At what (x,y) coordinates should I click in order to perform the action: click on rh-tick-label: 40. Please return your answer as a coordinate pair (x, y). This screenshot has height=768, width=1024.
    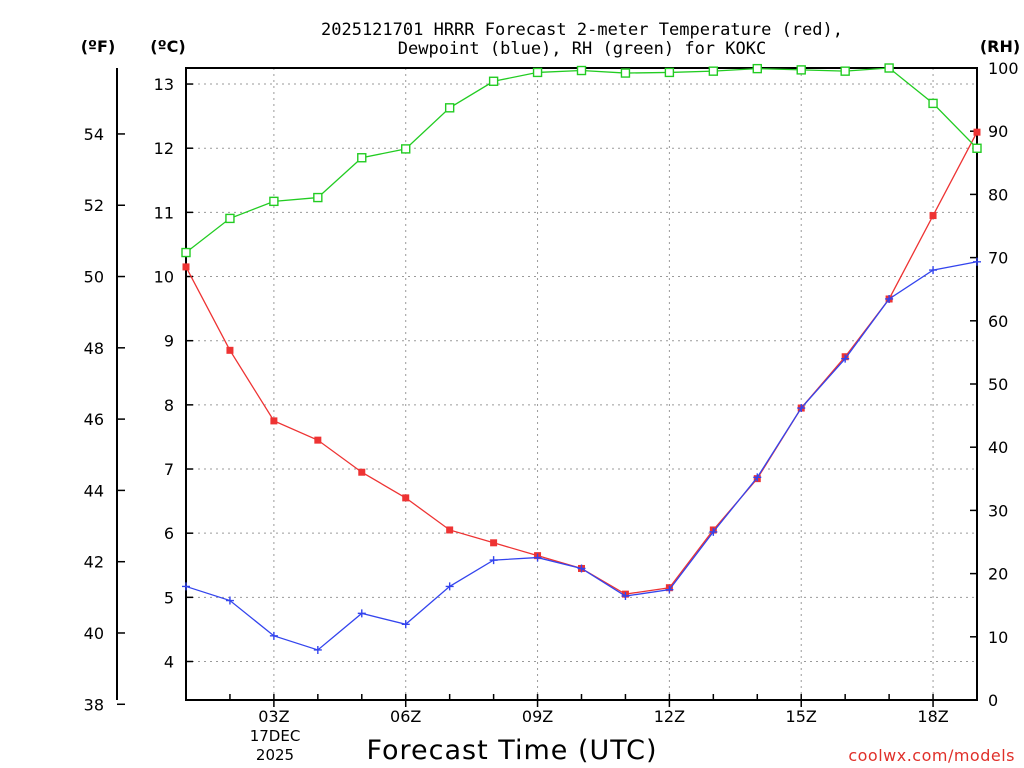
    Looking at the image, I should click on (998, 447).